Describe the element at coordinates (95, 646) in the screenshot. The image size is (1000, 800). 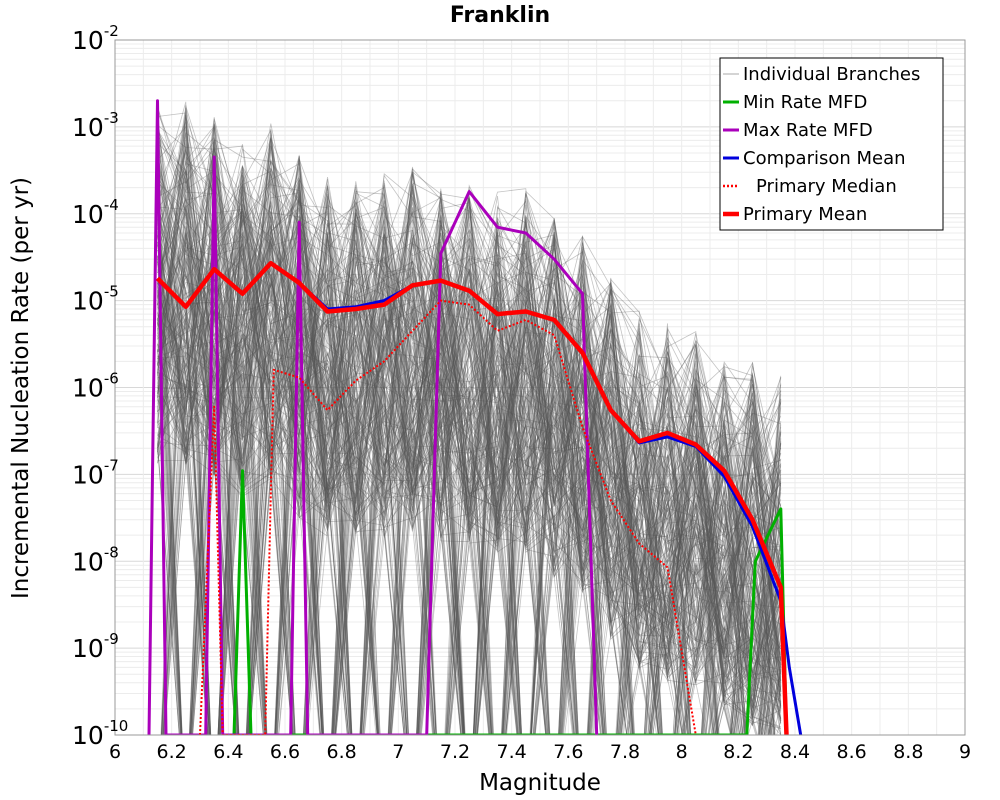
I see `y-tick-label: 10⁻⁹` at that location.